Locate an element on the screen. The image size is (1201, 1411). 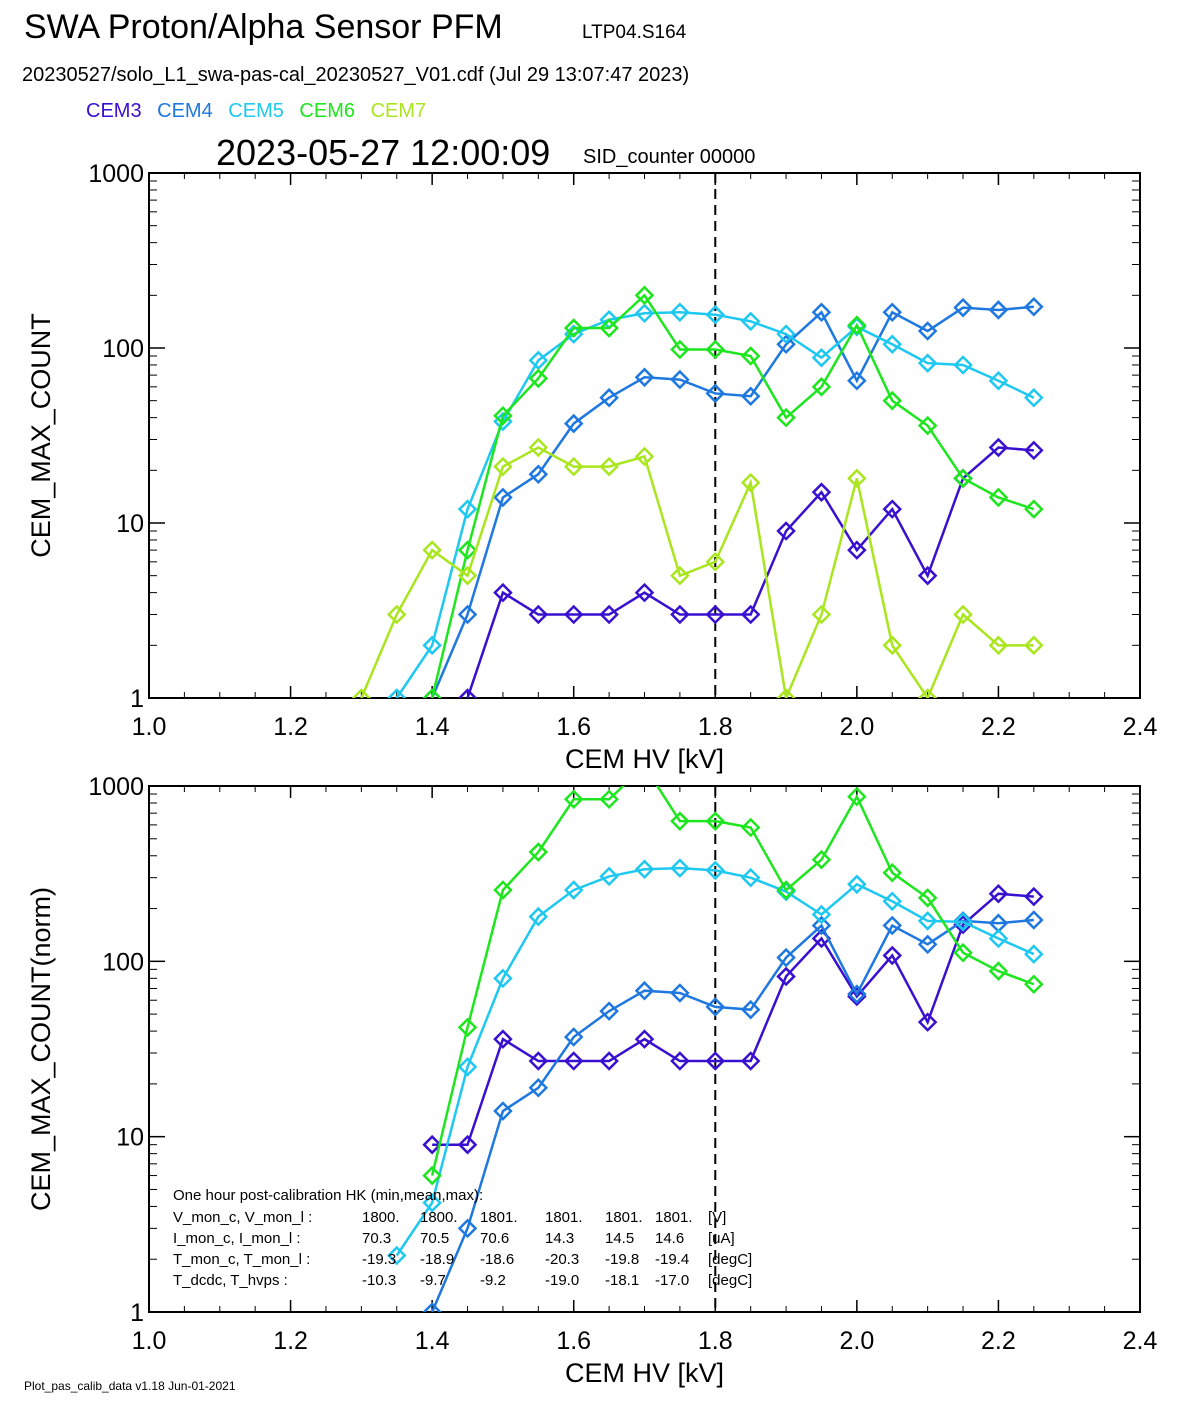
hk-value: -18.1 is located at coordinates (622, 1280).